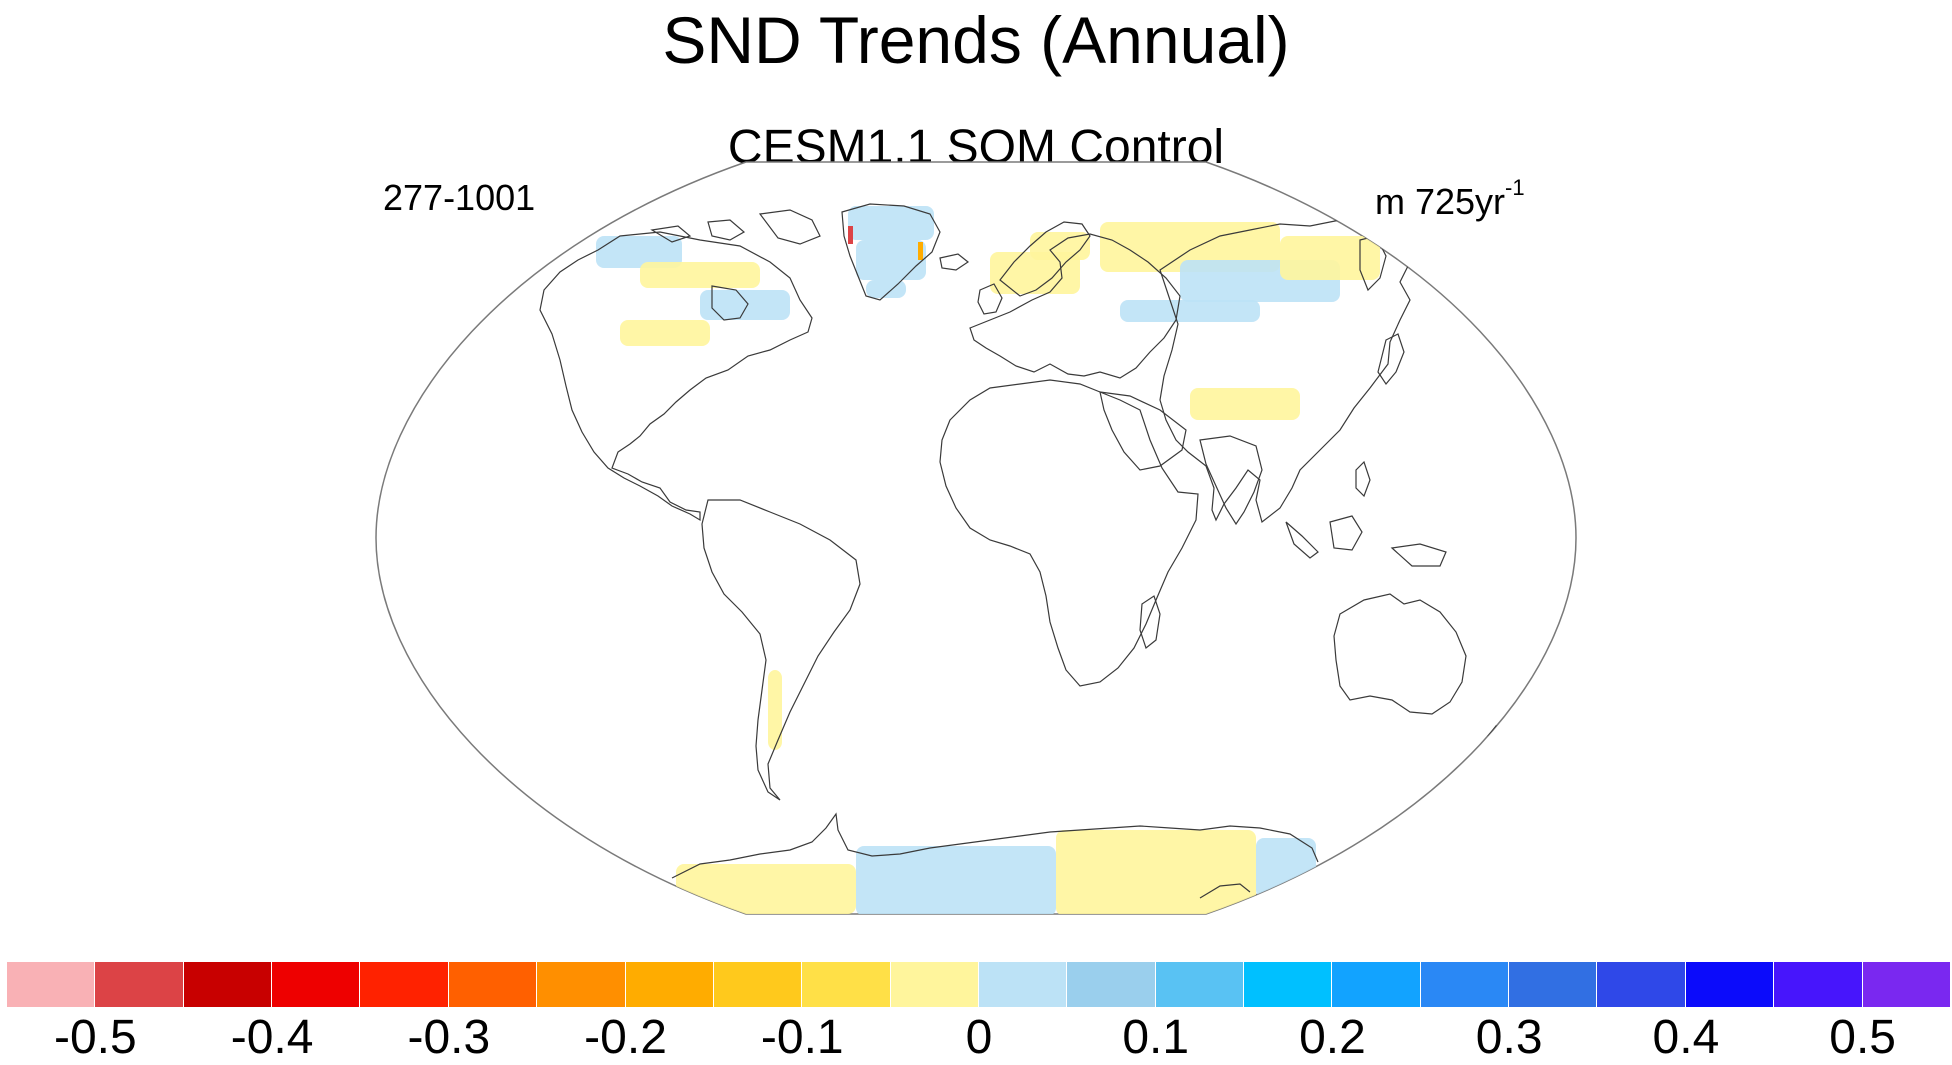  Describe the element at coordinates (1225, 891) in the screenshot. I see `coast-antarctic-ross` at that location.